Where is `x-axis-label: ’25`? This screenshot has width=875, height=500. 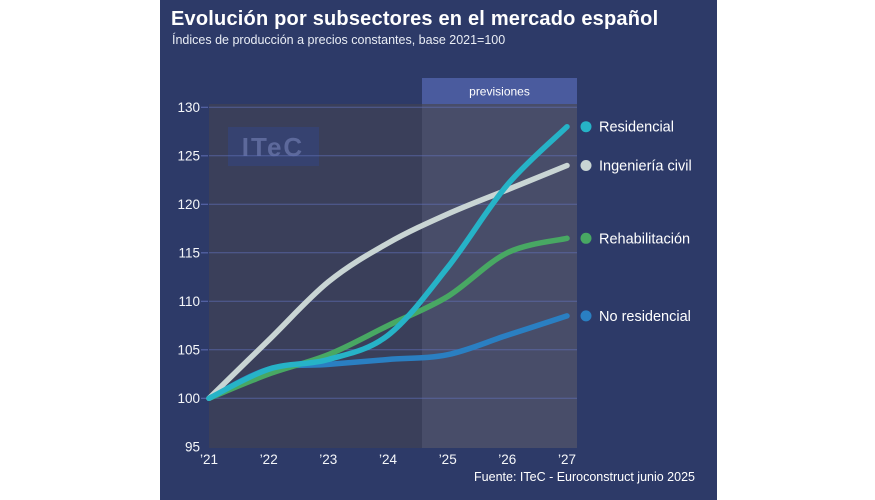
x-axis-label: ’25 is located at coordinates (448, 459).